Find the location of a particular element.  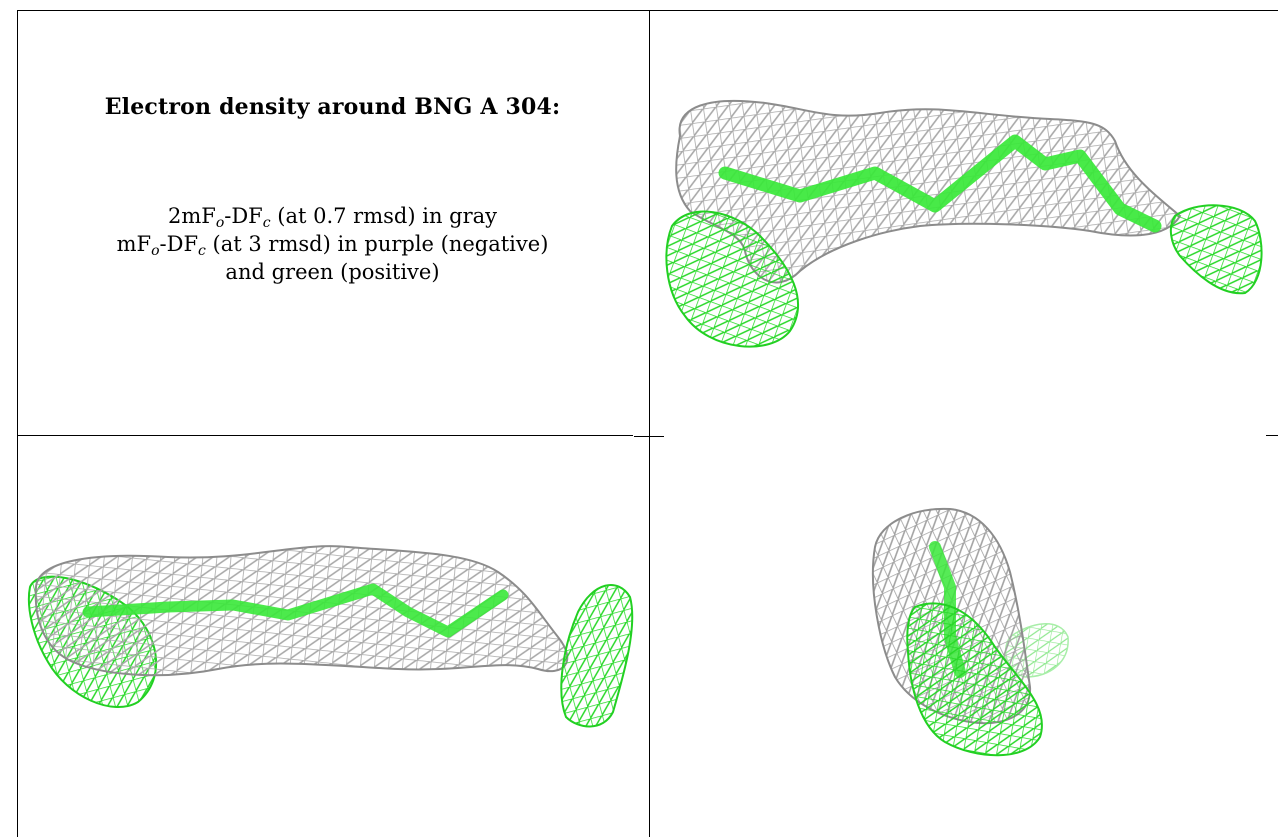

table-left-border is located at coordinates (17, 423).